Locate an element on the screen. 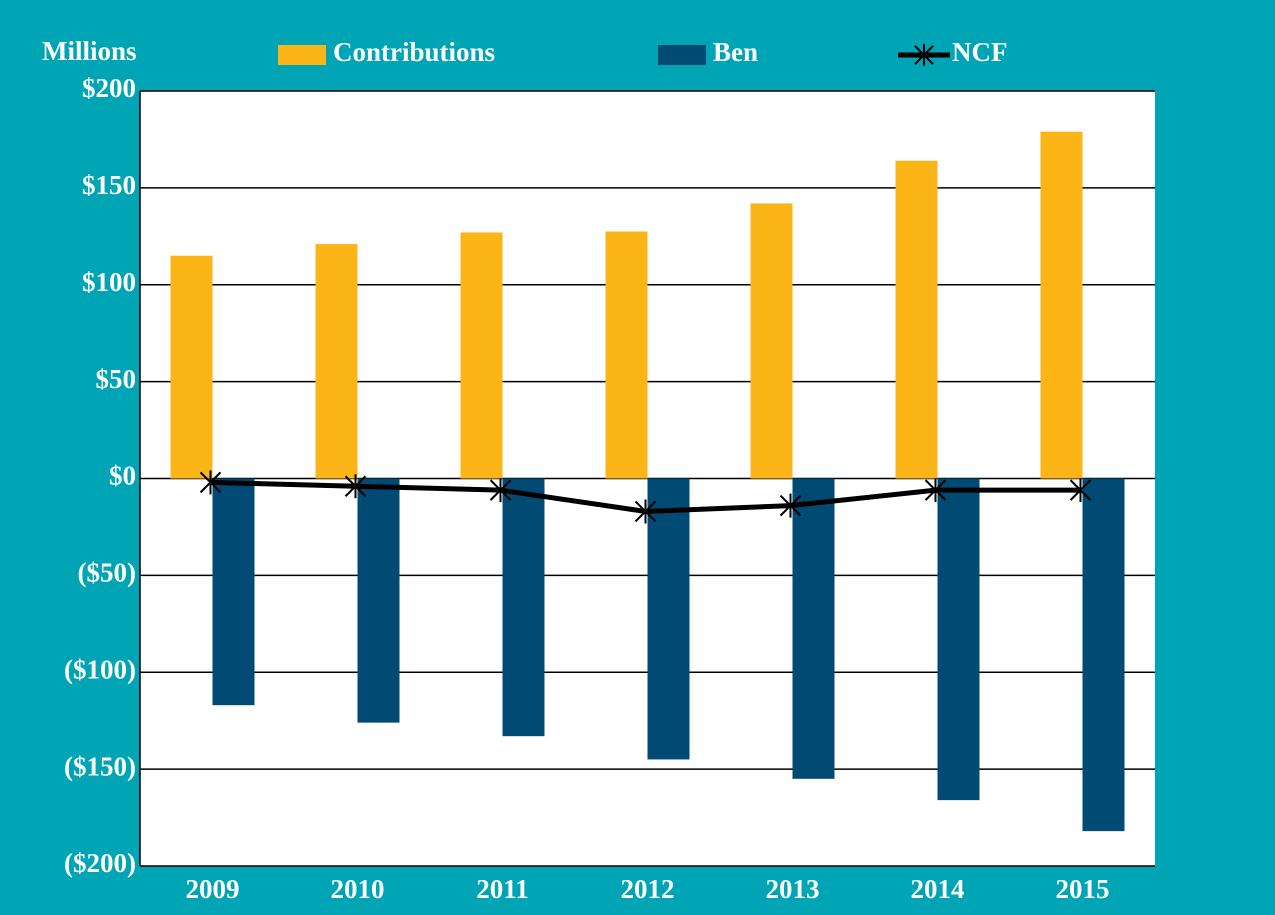 The height and width of the screenshot is (915, 1275). y-tick-label: ($200) is located at coordinates (100, 863).